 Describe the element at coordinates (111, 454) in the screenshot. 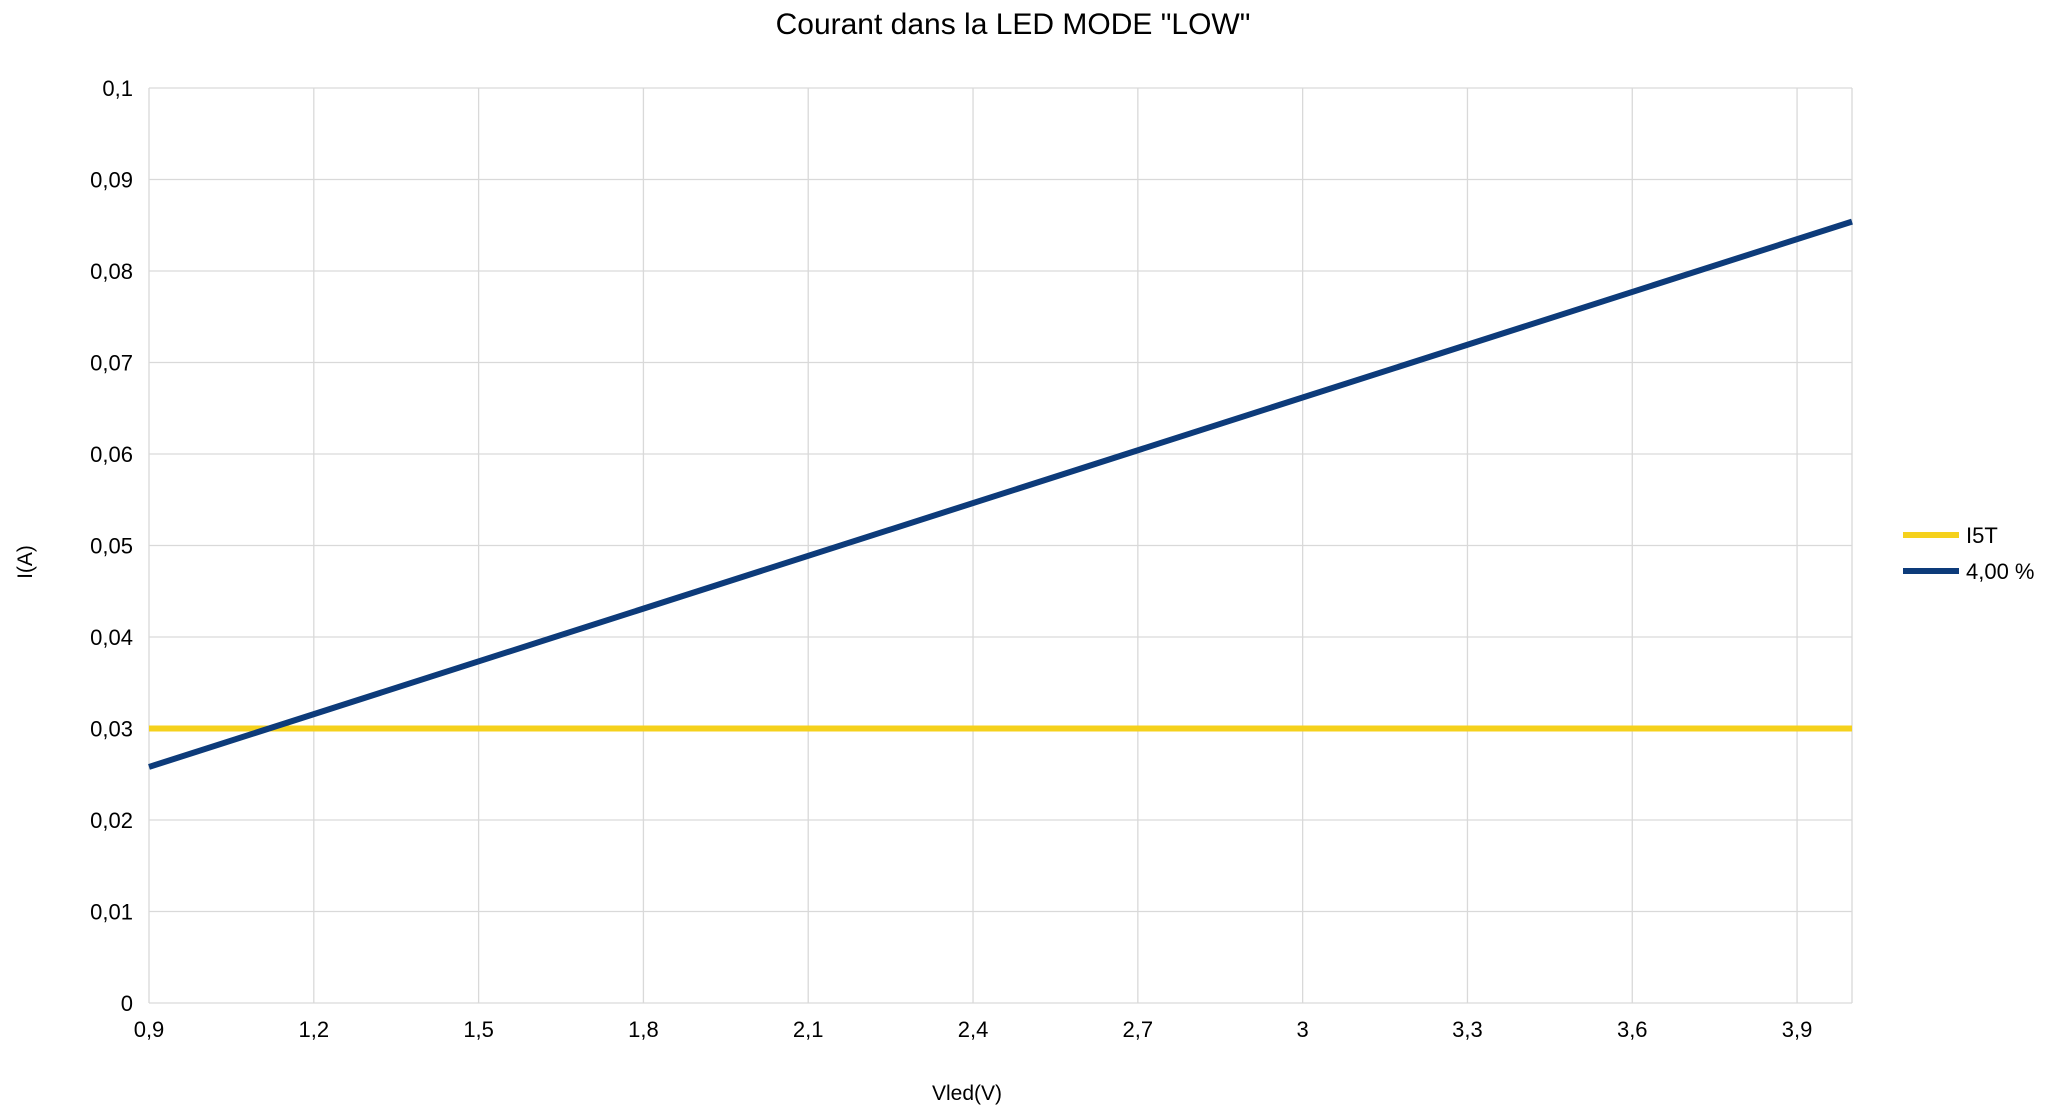

I see `y-tick-label: 0,06` at that location.